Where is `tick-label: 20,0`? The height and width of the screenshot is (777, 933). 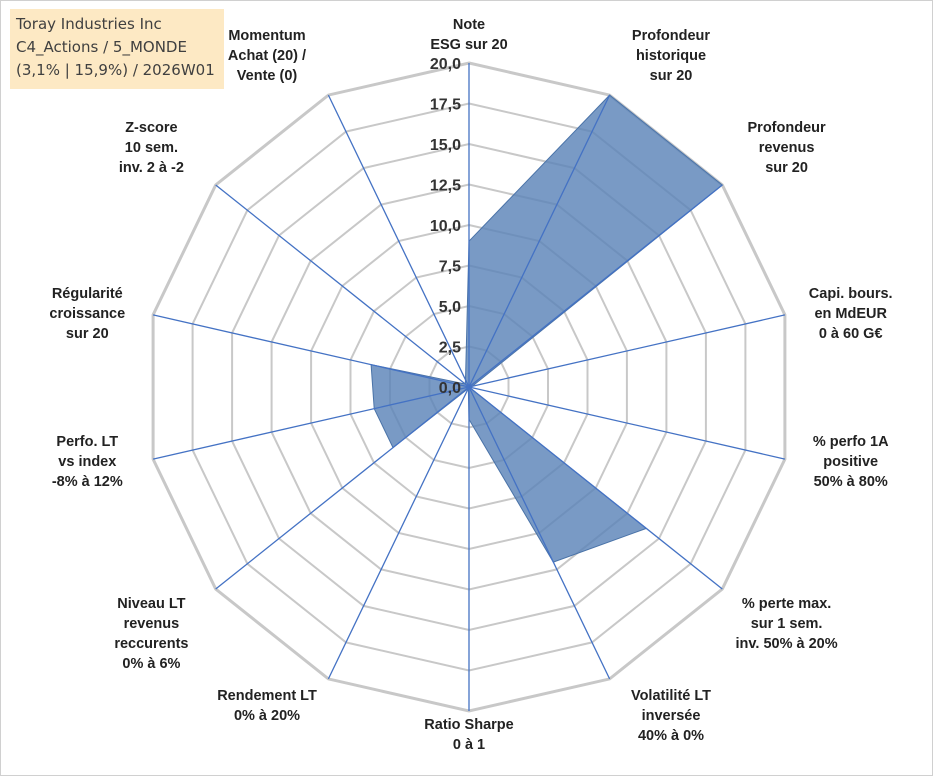 tick-label: 20,0 is located at coordinates (445, 64).